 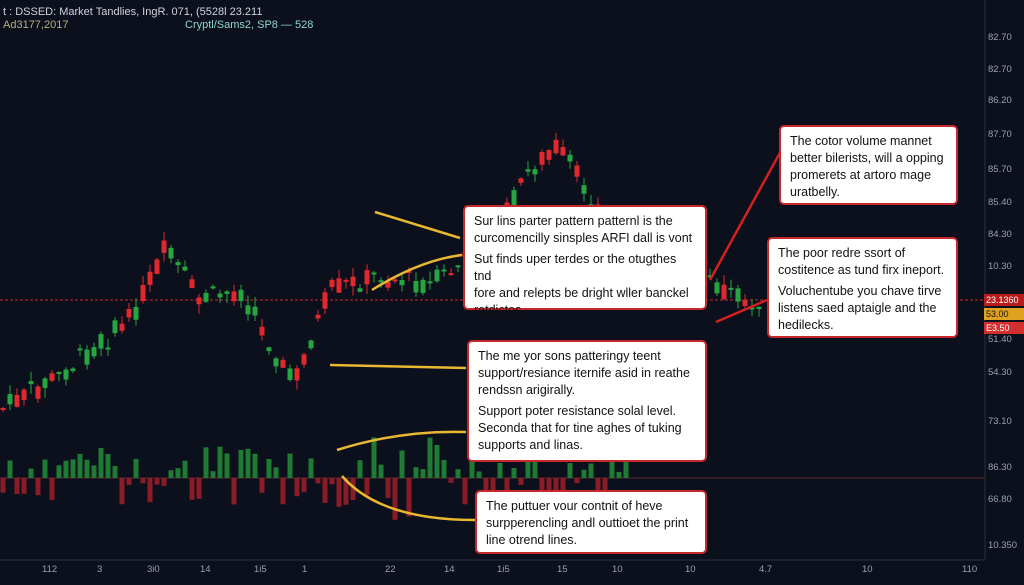 What do you see at coordinates (584, 373) in the screenshot?
I see `annotation-line: support/resiance iternife asid in reathe` at bounding box center [584, 373].